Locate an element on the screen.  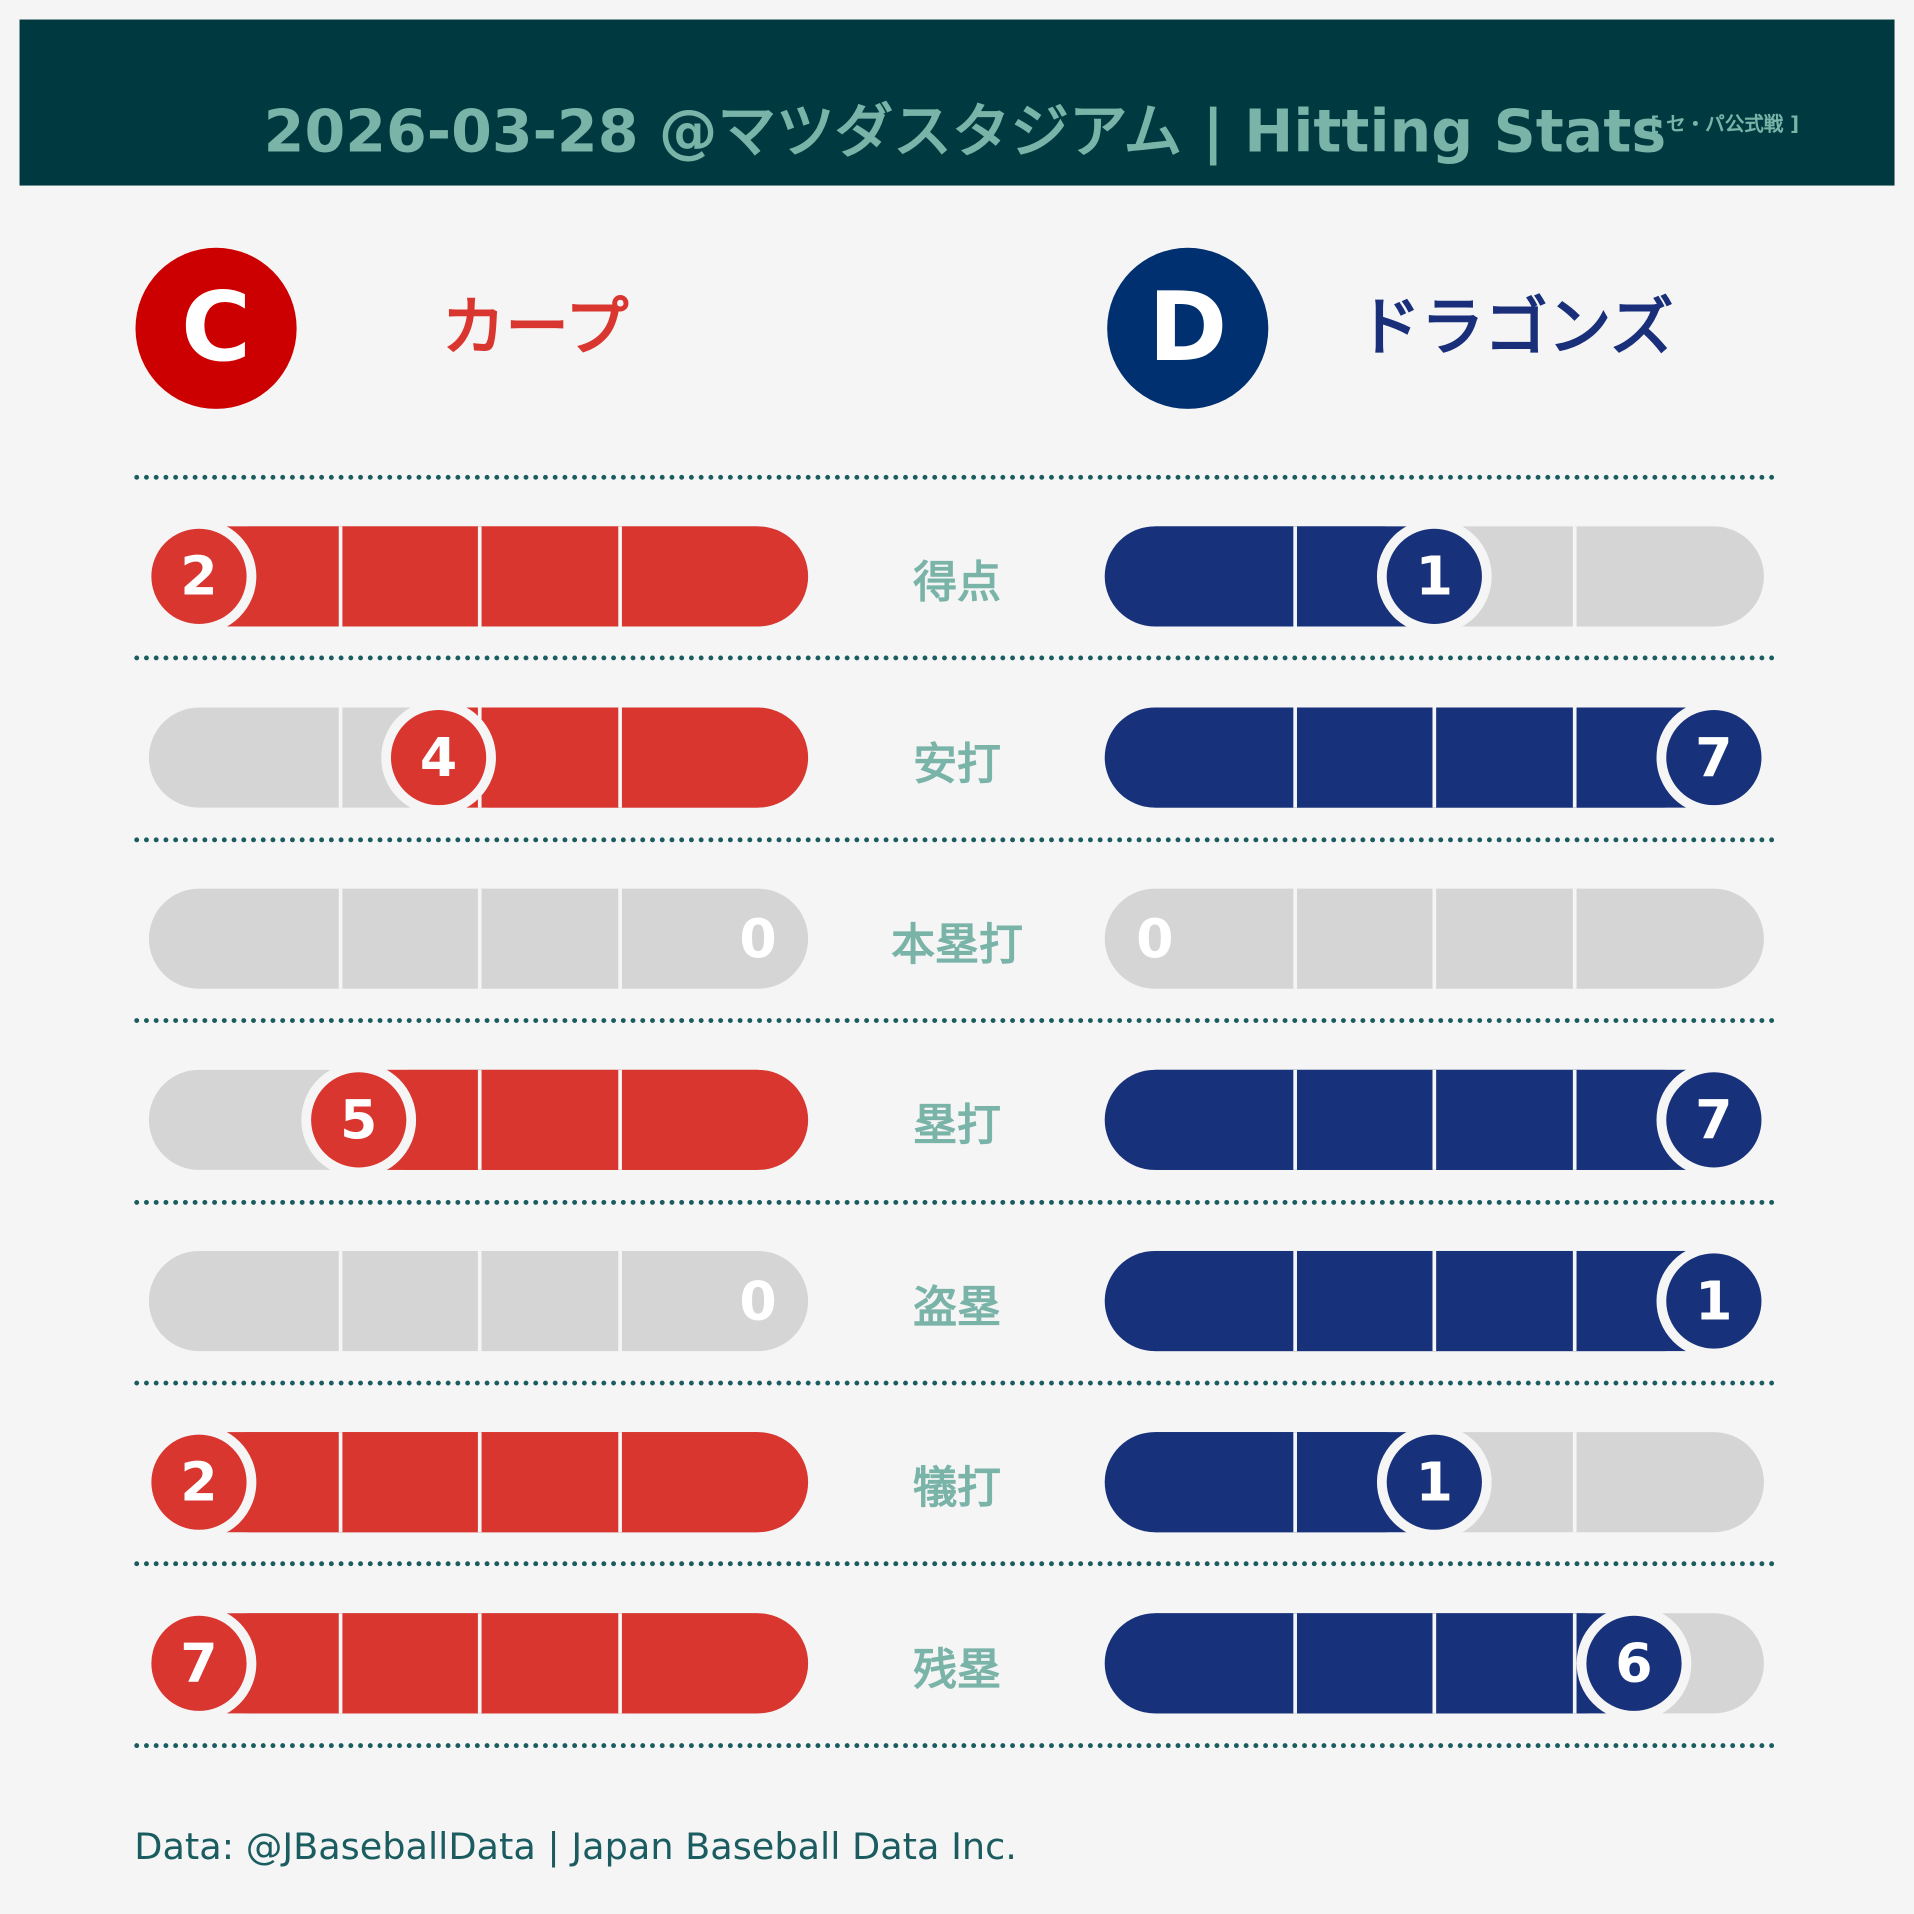
stat-label: 安打 is located at coordinates (957, 764).